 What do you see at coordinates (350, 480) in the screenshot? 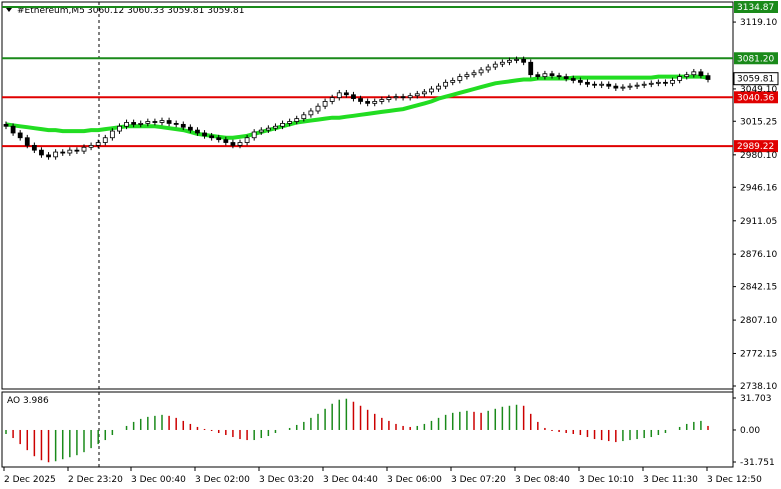
I see `time-tick-label: 3 Dec 04:40` at bounding box center [350, 480].